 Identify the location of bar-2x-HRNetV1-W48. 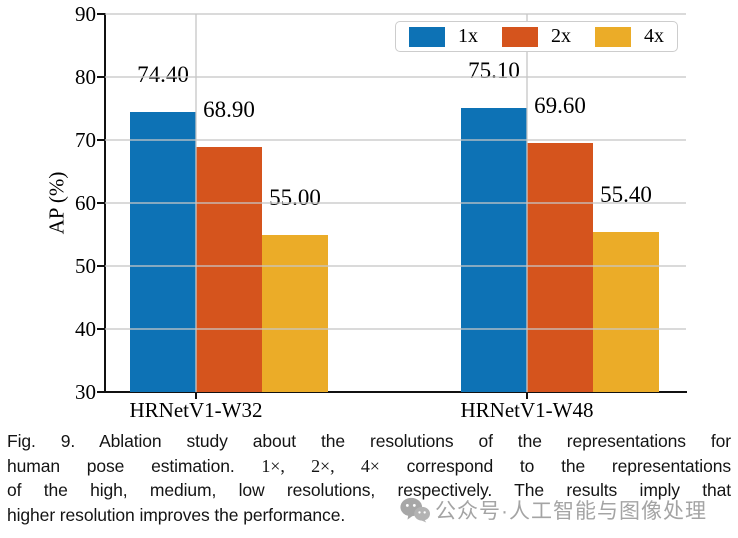
(560, 267).